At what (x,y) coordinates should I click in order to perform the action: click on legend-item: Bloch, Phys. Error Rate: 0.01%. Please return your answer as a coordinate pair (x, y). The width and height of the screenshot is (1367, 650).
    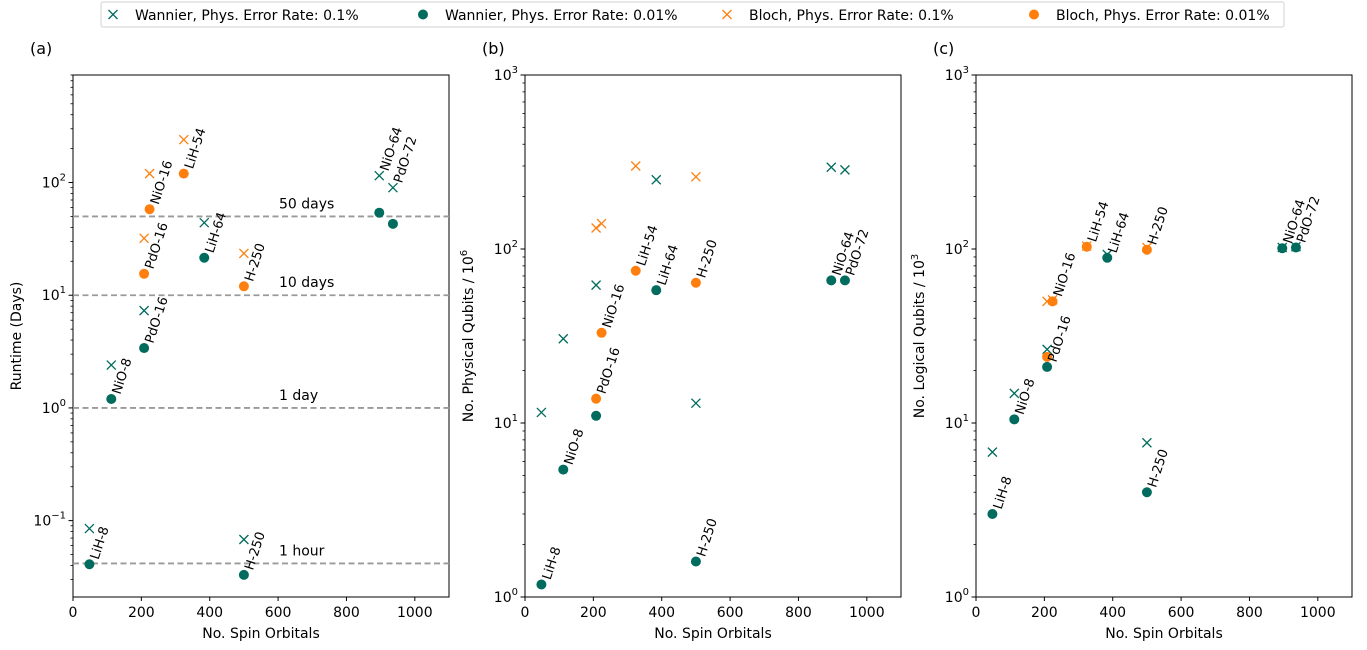
    Looking at the image, I should click on (1149, 16).